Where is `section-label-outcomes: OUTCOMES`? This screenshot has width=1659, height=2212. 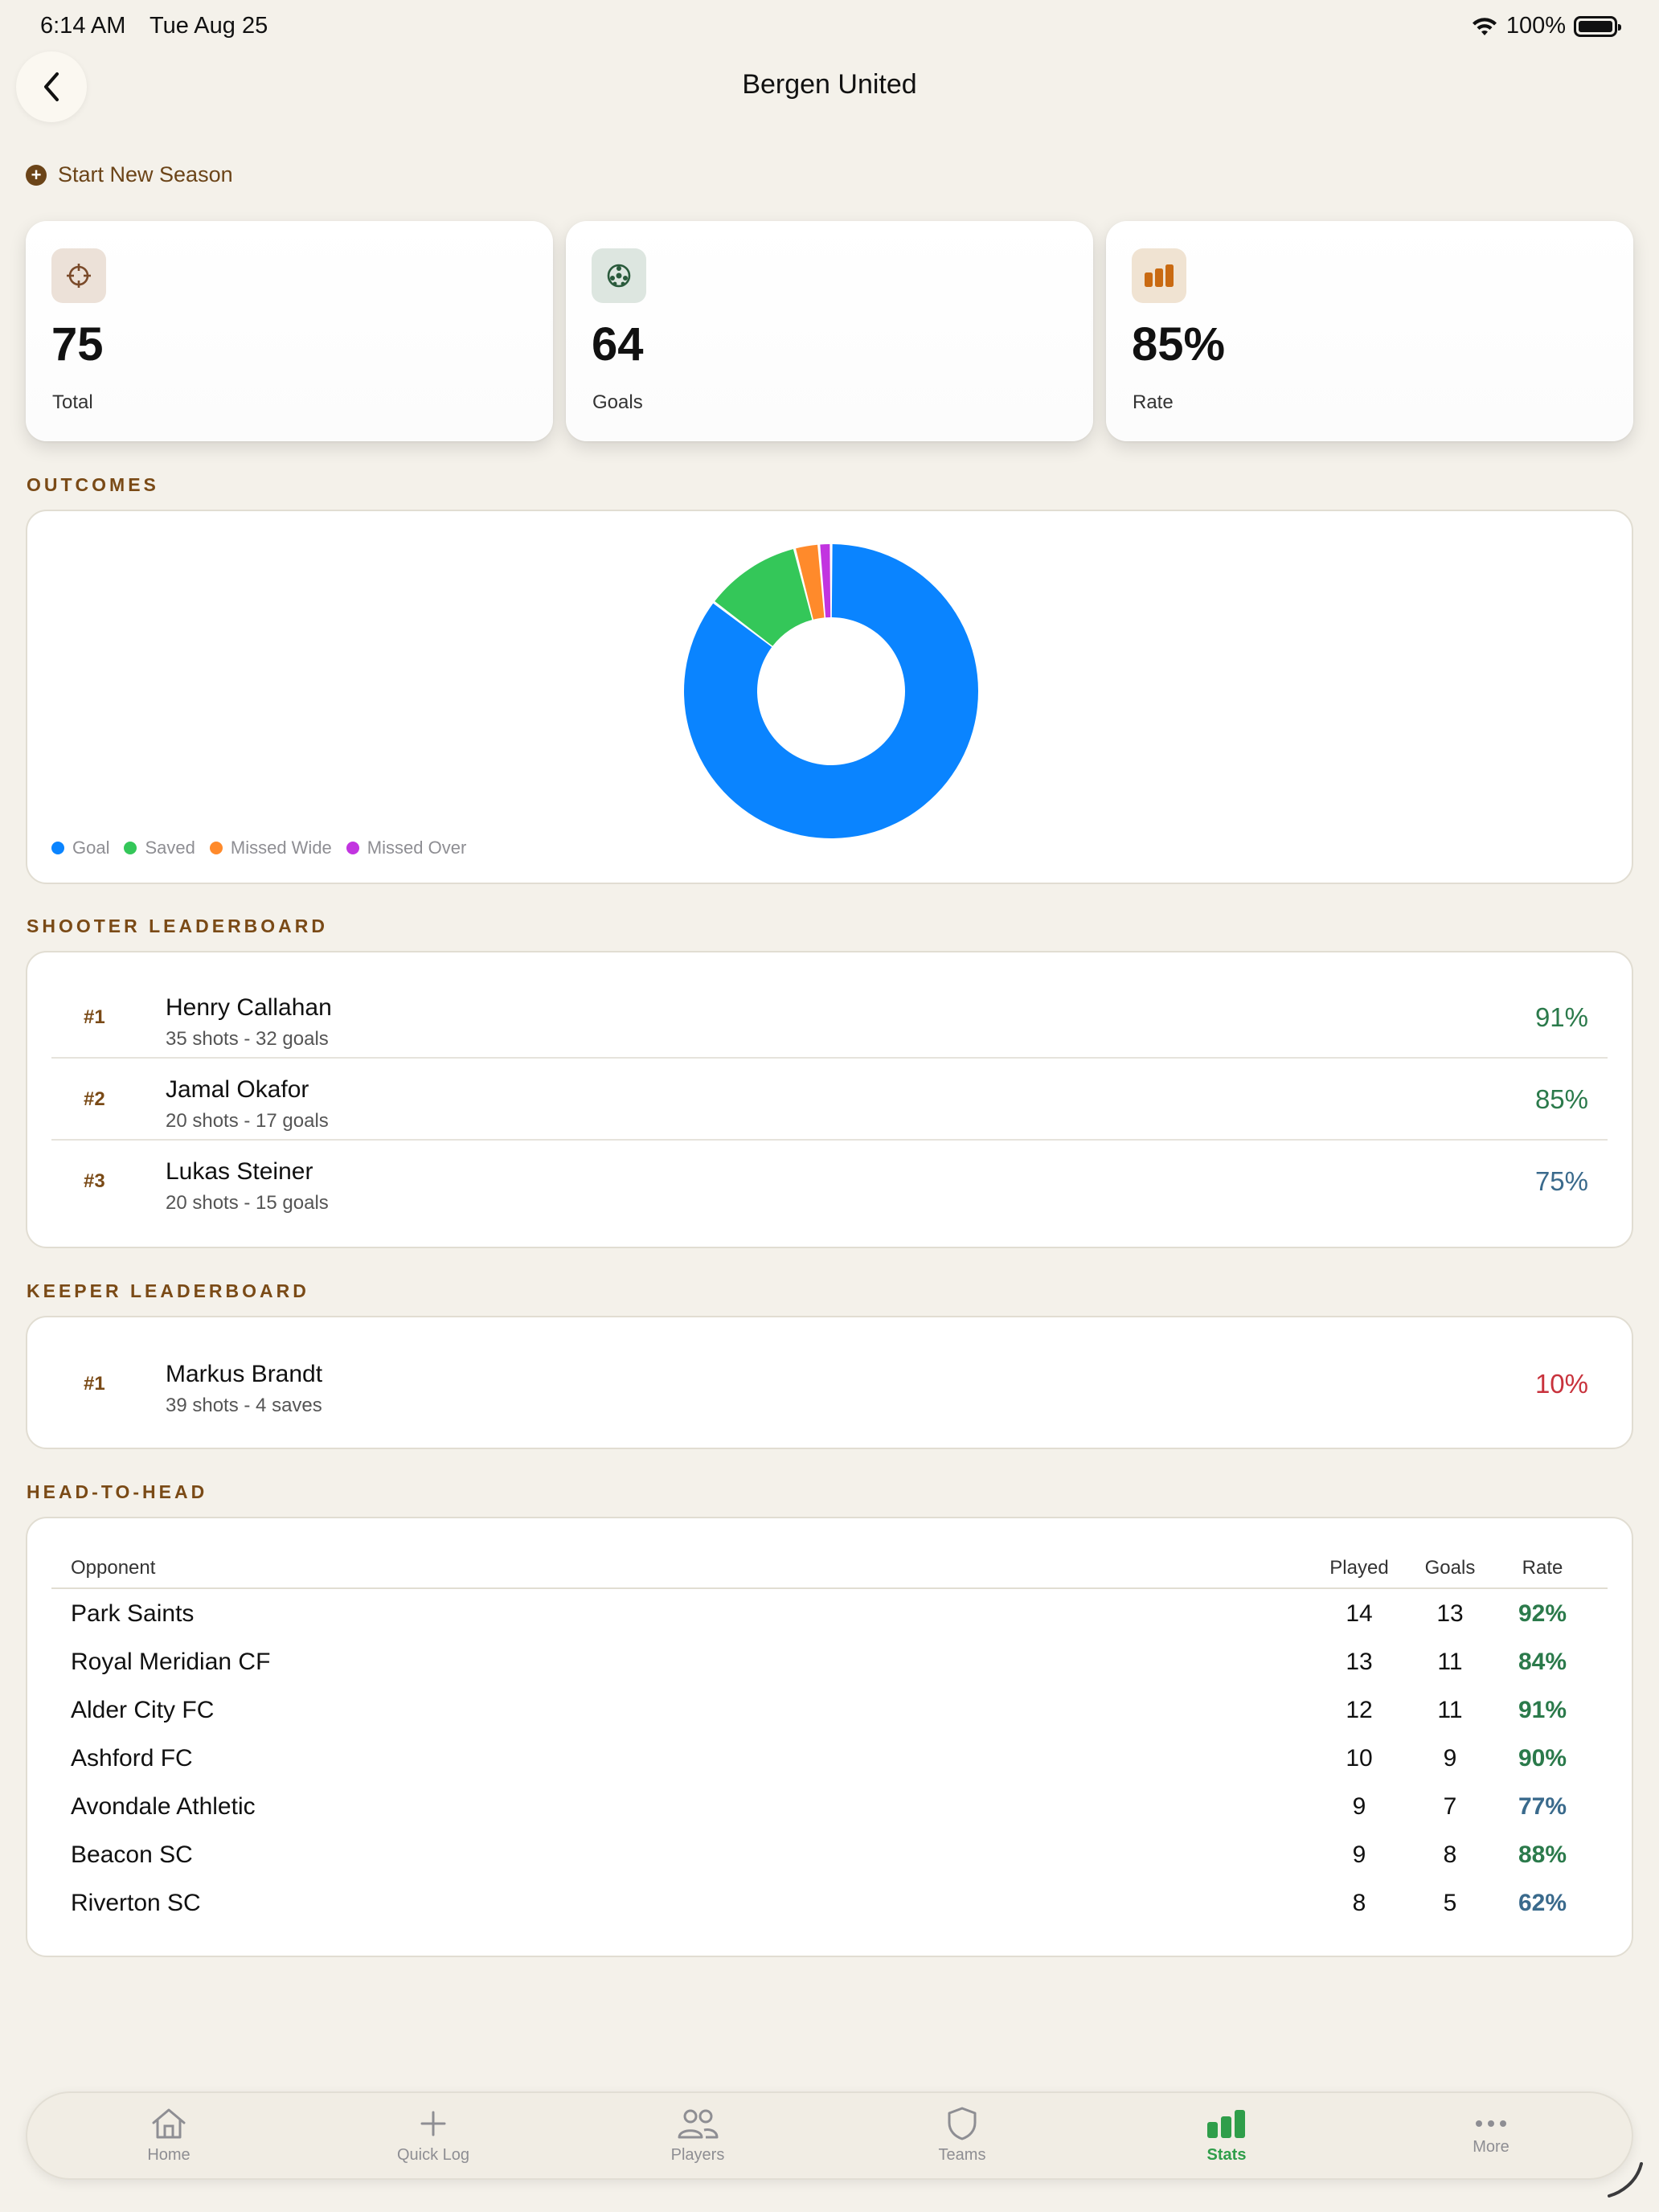
section-label-outcomes: OUTCOMES is located at coordinates (93, 485).